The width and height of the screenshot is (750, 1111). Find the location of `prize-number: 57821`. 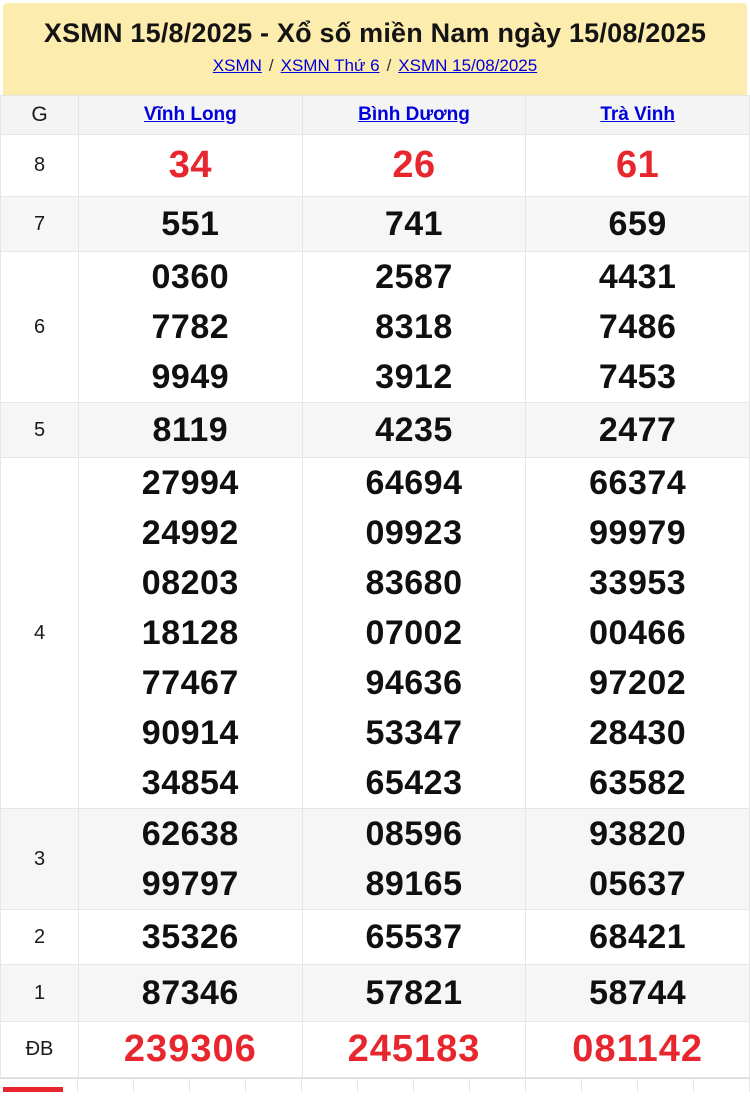

prize-number: 57821 is located at coordinates (414, 993).